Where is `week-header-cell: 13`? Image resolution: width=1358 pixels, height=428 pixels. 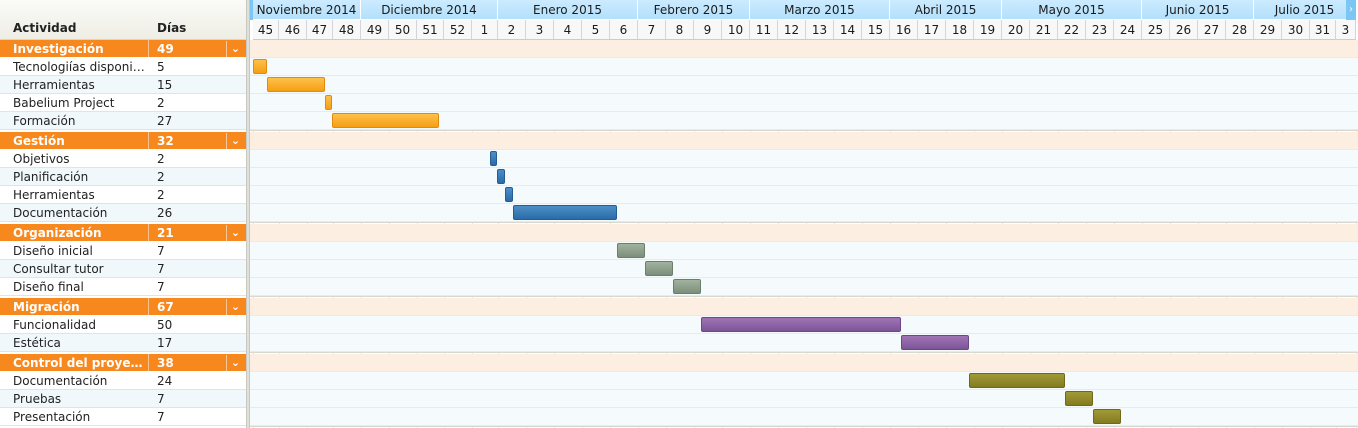 week-header-cell: 13 is located at coordinates (820, 30).